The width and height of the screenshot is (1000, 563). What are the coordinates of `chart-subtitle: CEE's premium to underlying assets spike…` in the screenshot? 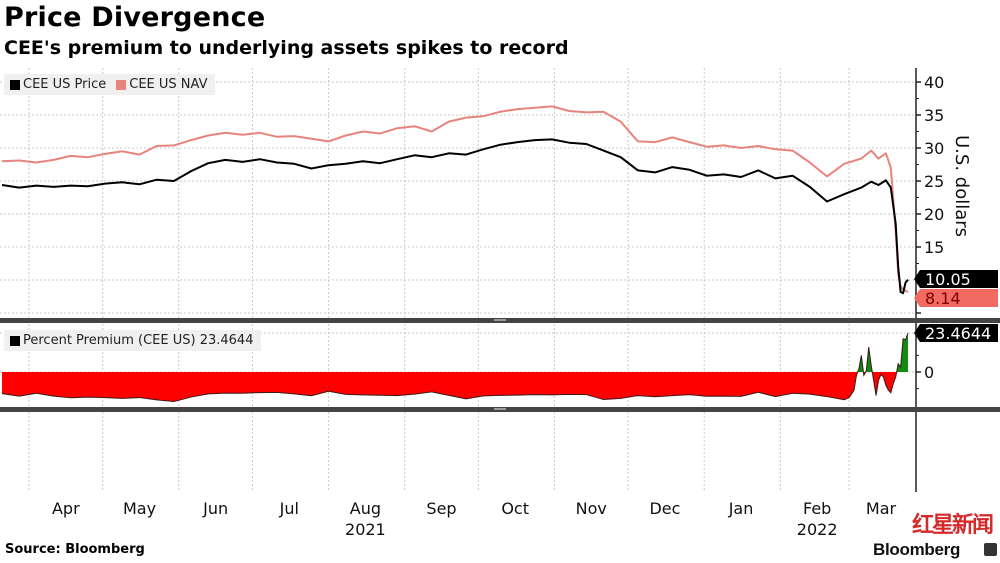 It's located at (286, 48).